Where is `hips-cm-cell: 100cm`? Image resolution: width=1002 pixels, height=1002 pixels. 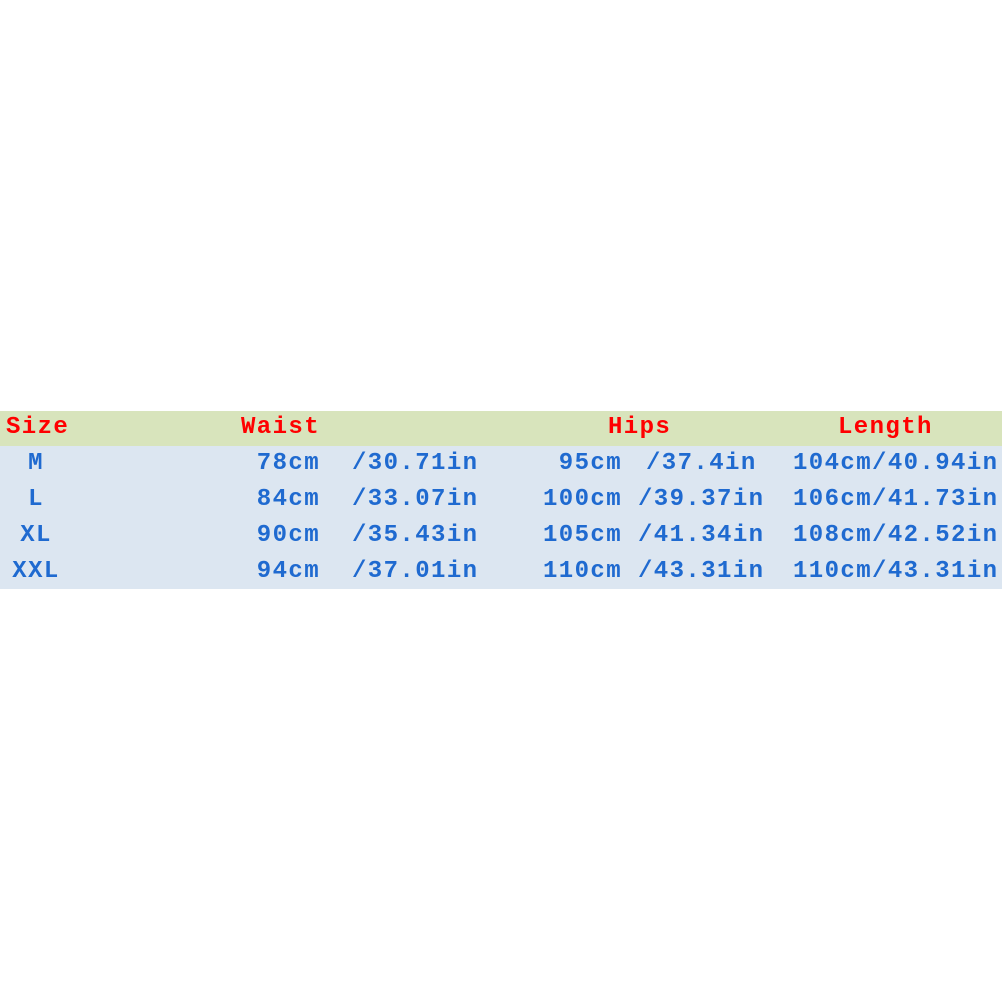 hips-cm-cell: 100cm is located at coordinates (582, 499).